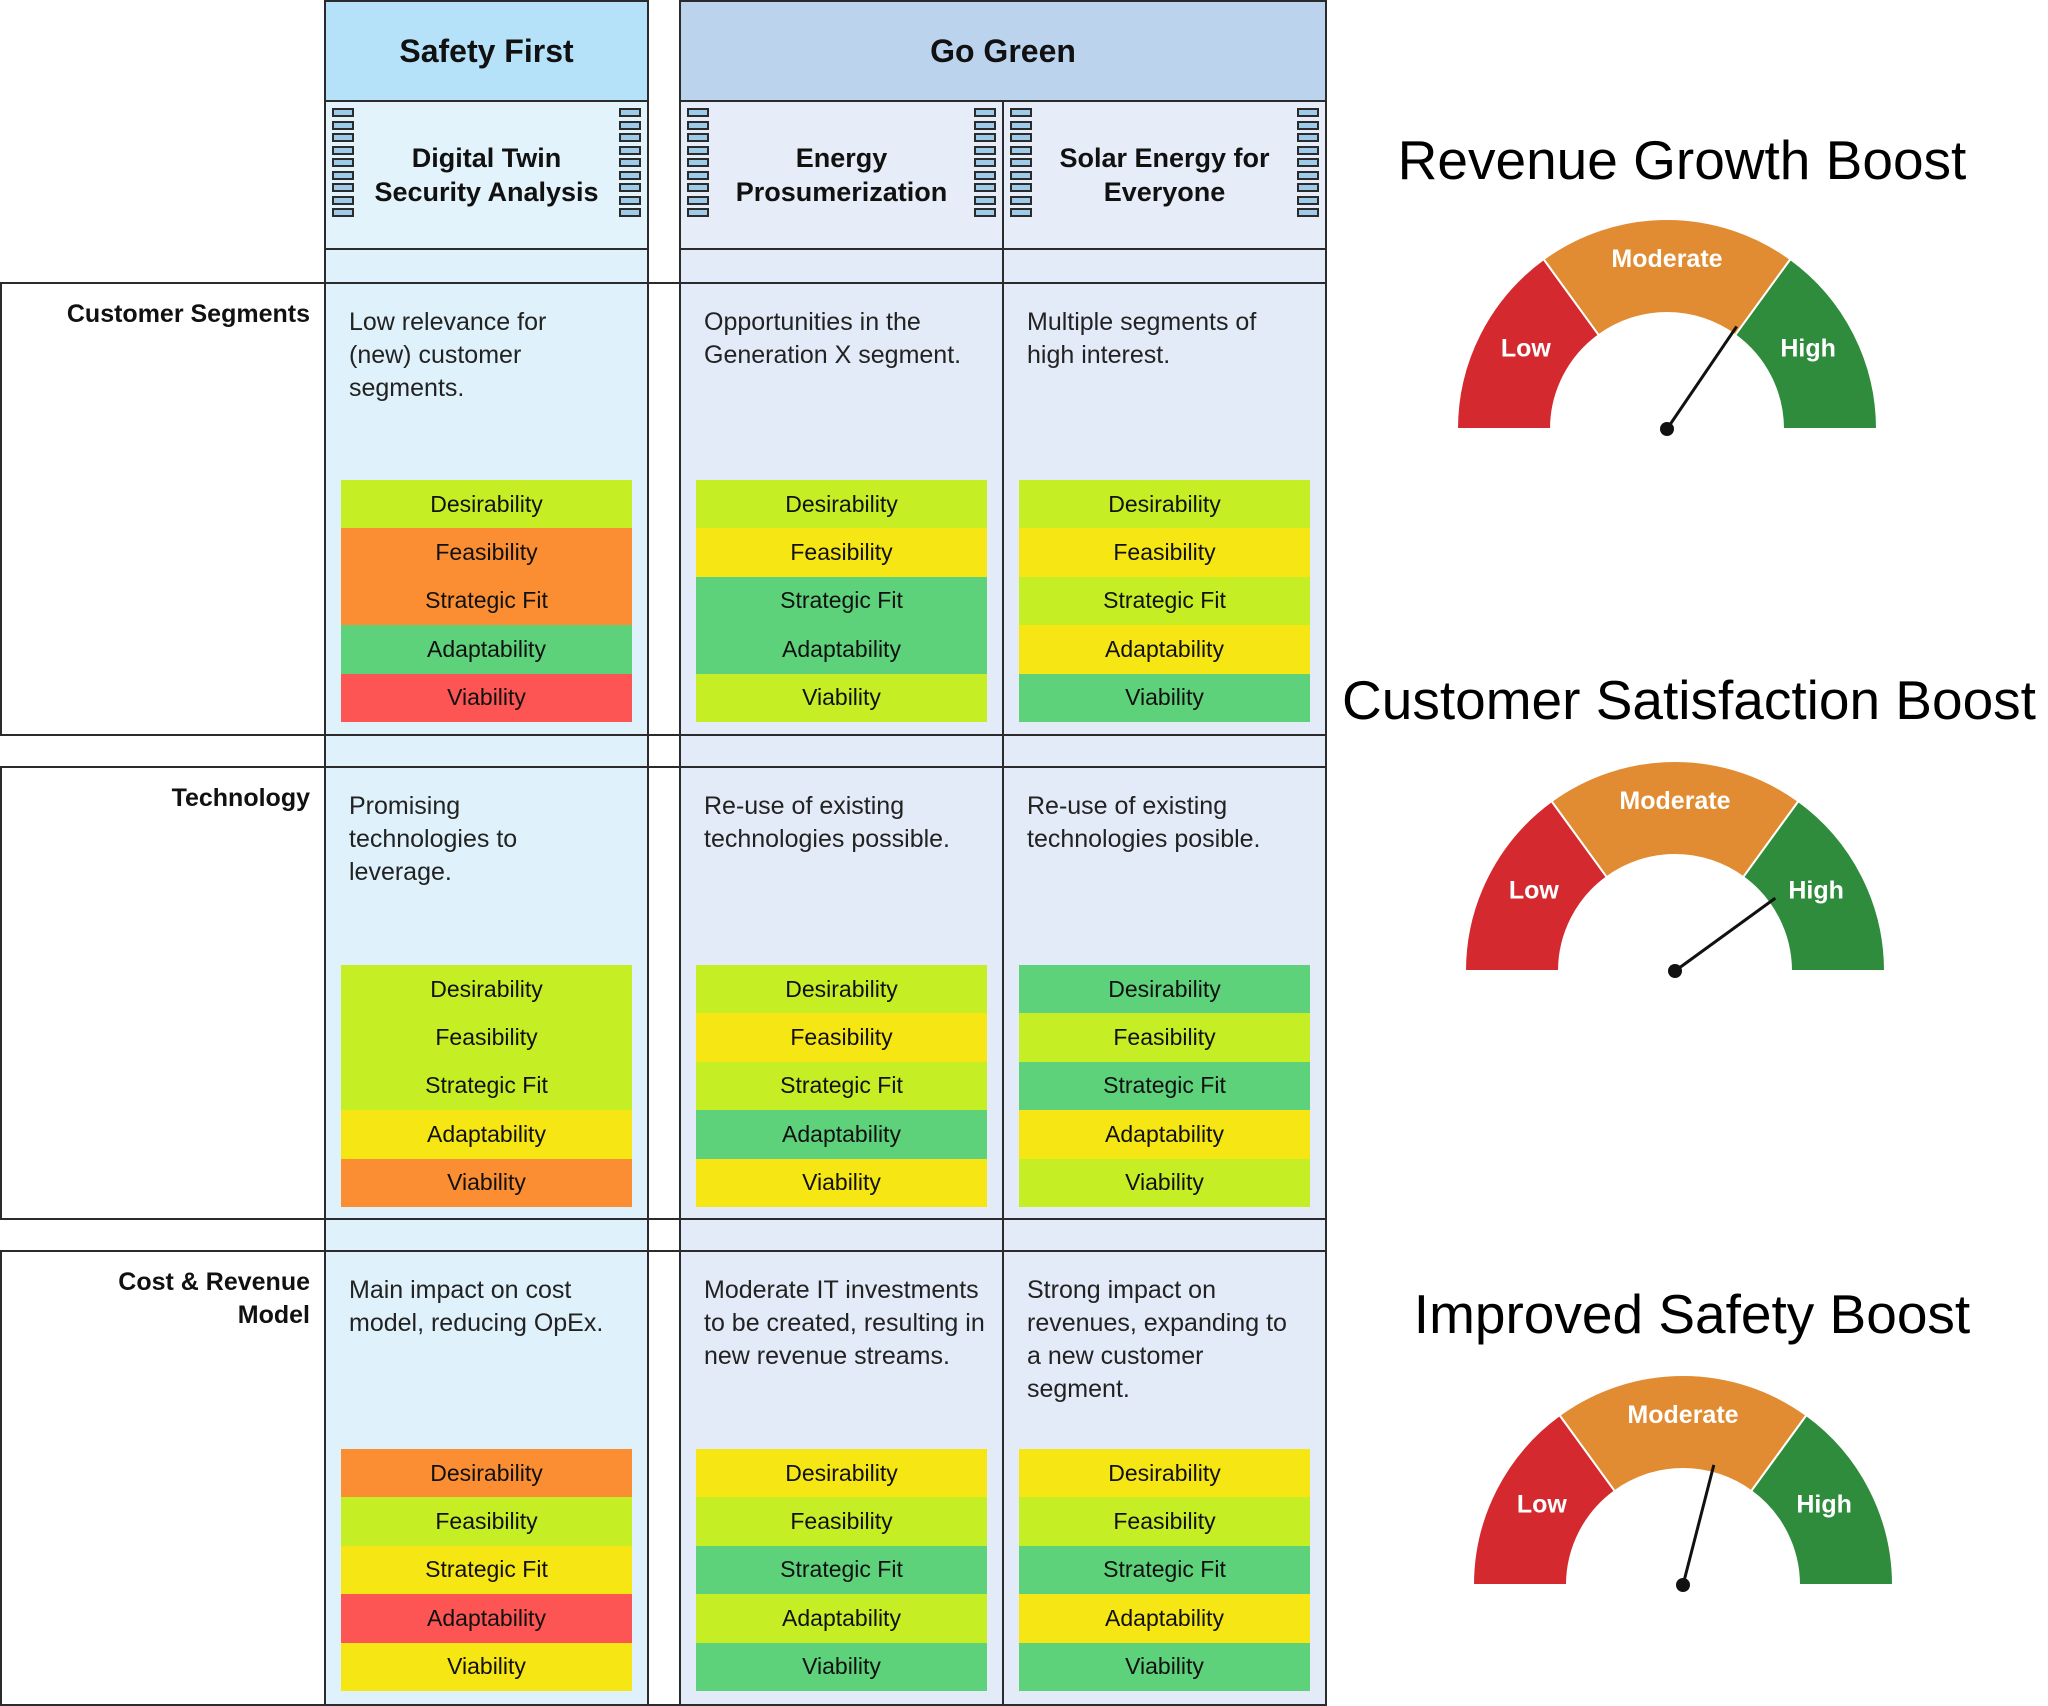 This screenshot has width=2048, height=1706. I want to click on gauge-revenue: Low Moderate High, so click(1667, 336).